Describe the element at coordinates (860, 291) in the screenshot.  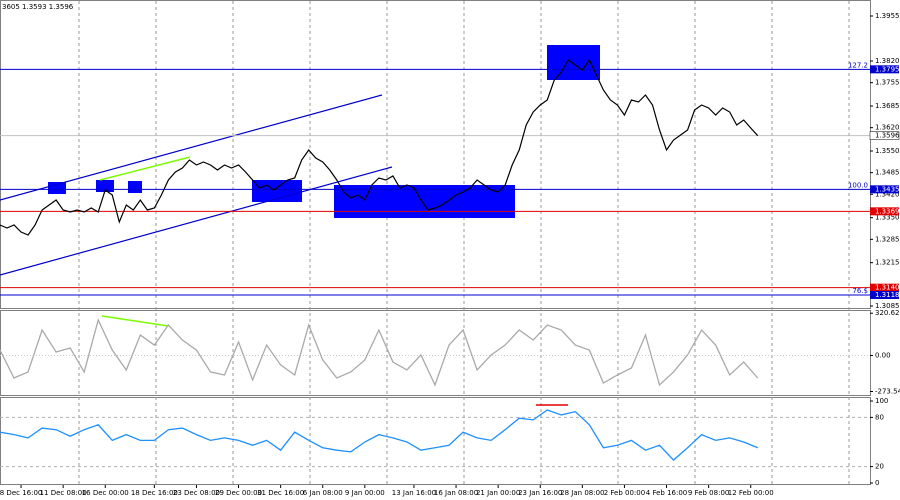
I see `fib-label: 76.$` at that location.